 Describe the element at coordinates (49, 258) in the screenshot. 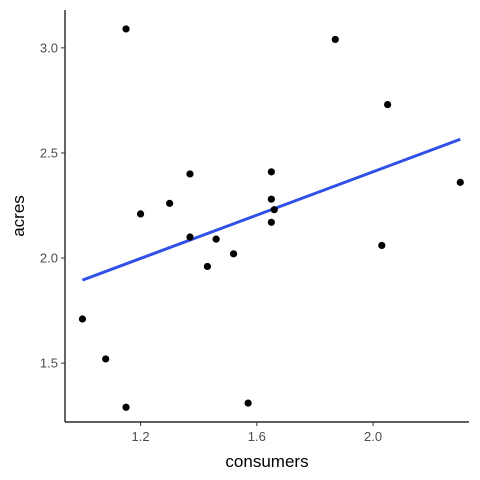

I see `y-tick-label-2: 2.0` at that location.